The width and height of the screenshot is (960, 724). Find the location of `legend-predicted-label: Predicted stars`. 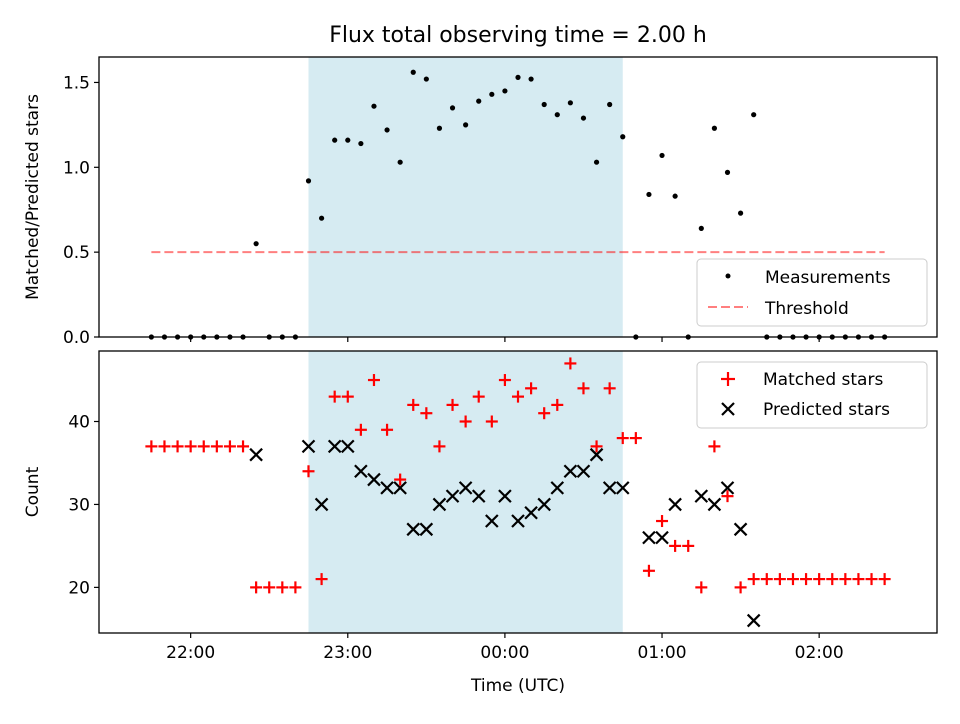

legend-predicted-label: Predicted stars is located at coordinates (826, 410).